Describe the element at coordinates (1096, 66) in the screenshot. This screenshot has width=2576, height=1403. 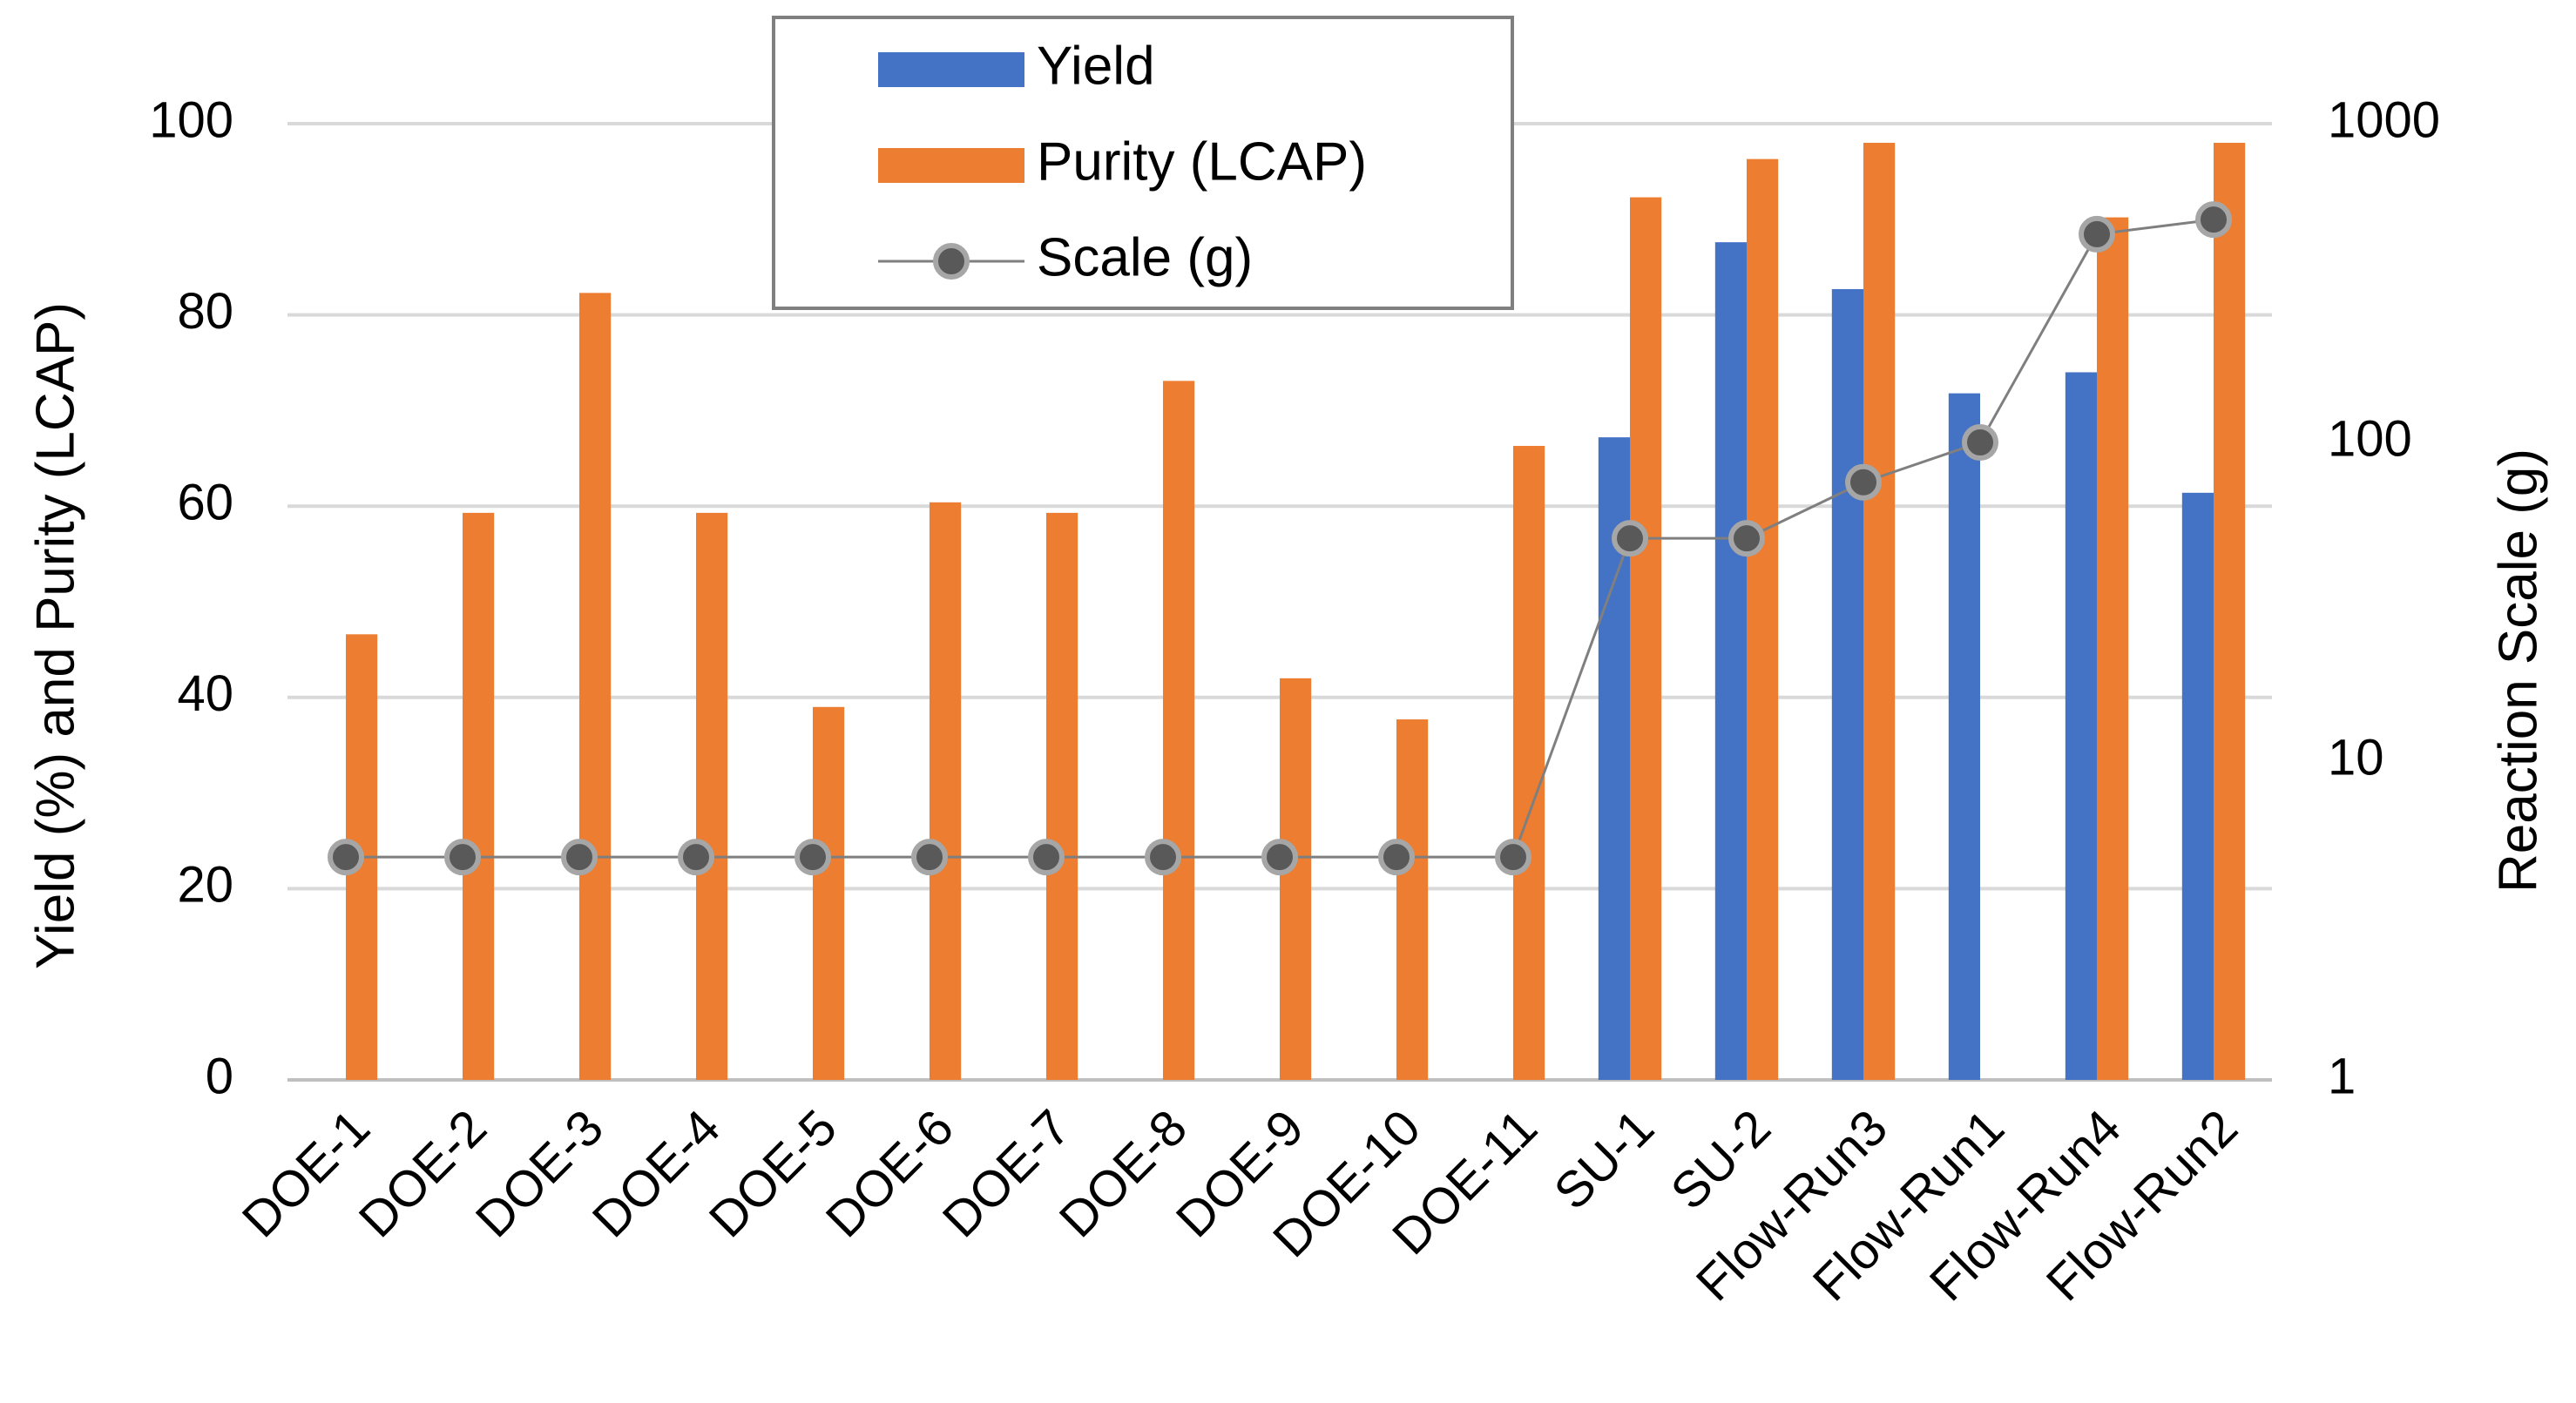
I see `legend-label-yield: Yield` at that location.